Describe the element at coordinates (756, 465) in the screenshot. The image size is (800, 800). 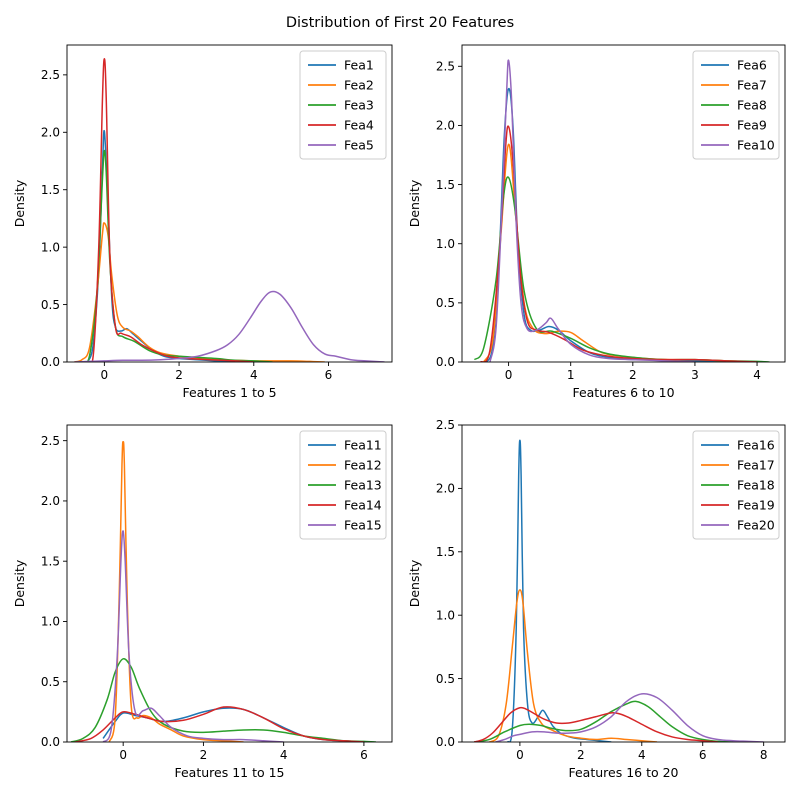
I see `legend-label: Fea17` at that location.